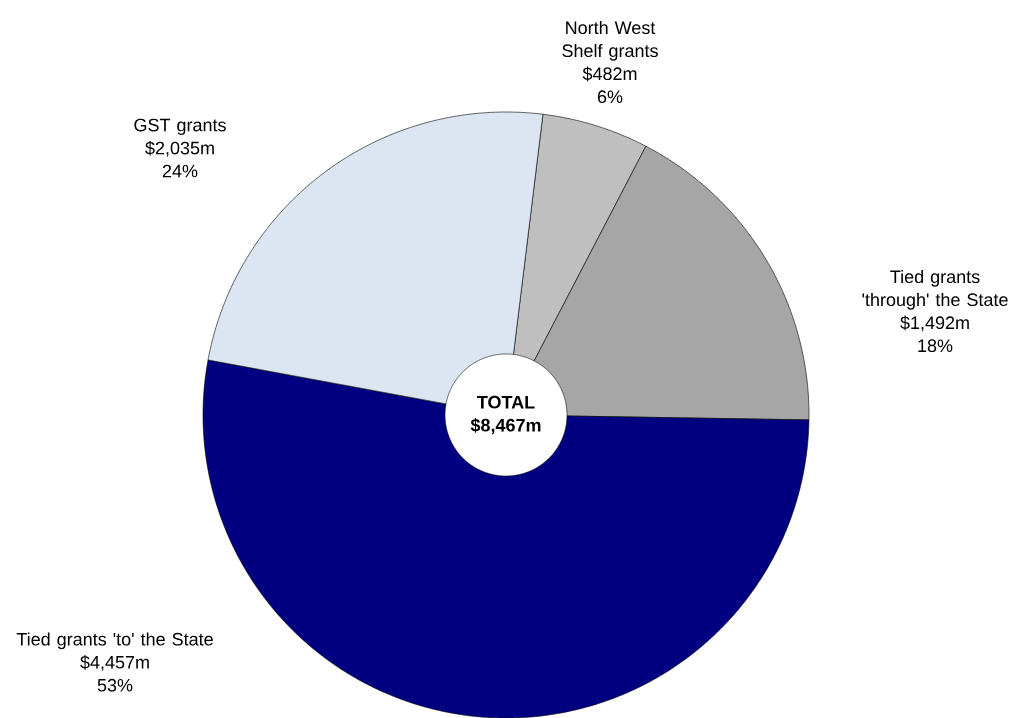 The width and height of the screenshot is (1028, 718). Describe the element at coordinates (115, 685) in the screenshot. I see `text: 53%` at that location.